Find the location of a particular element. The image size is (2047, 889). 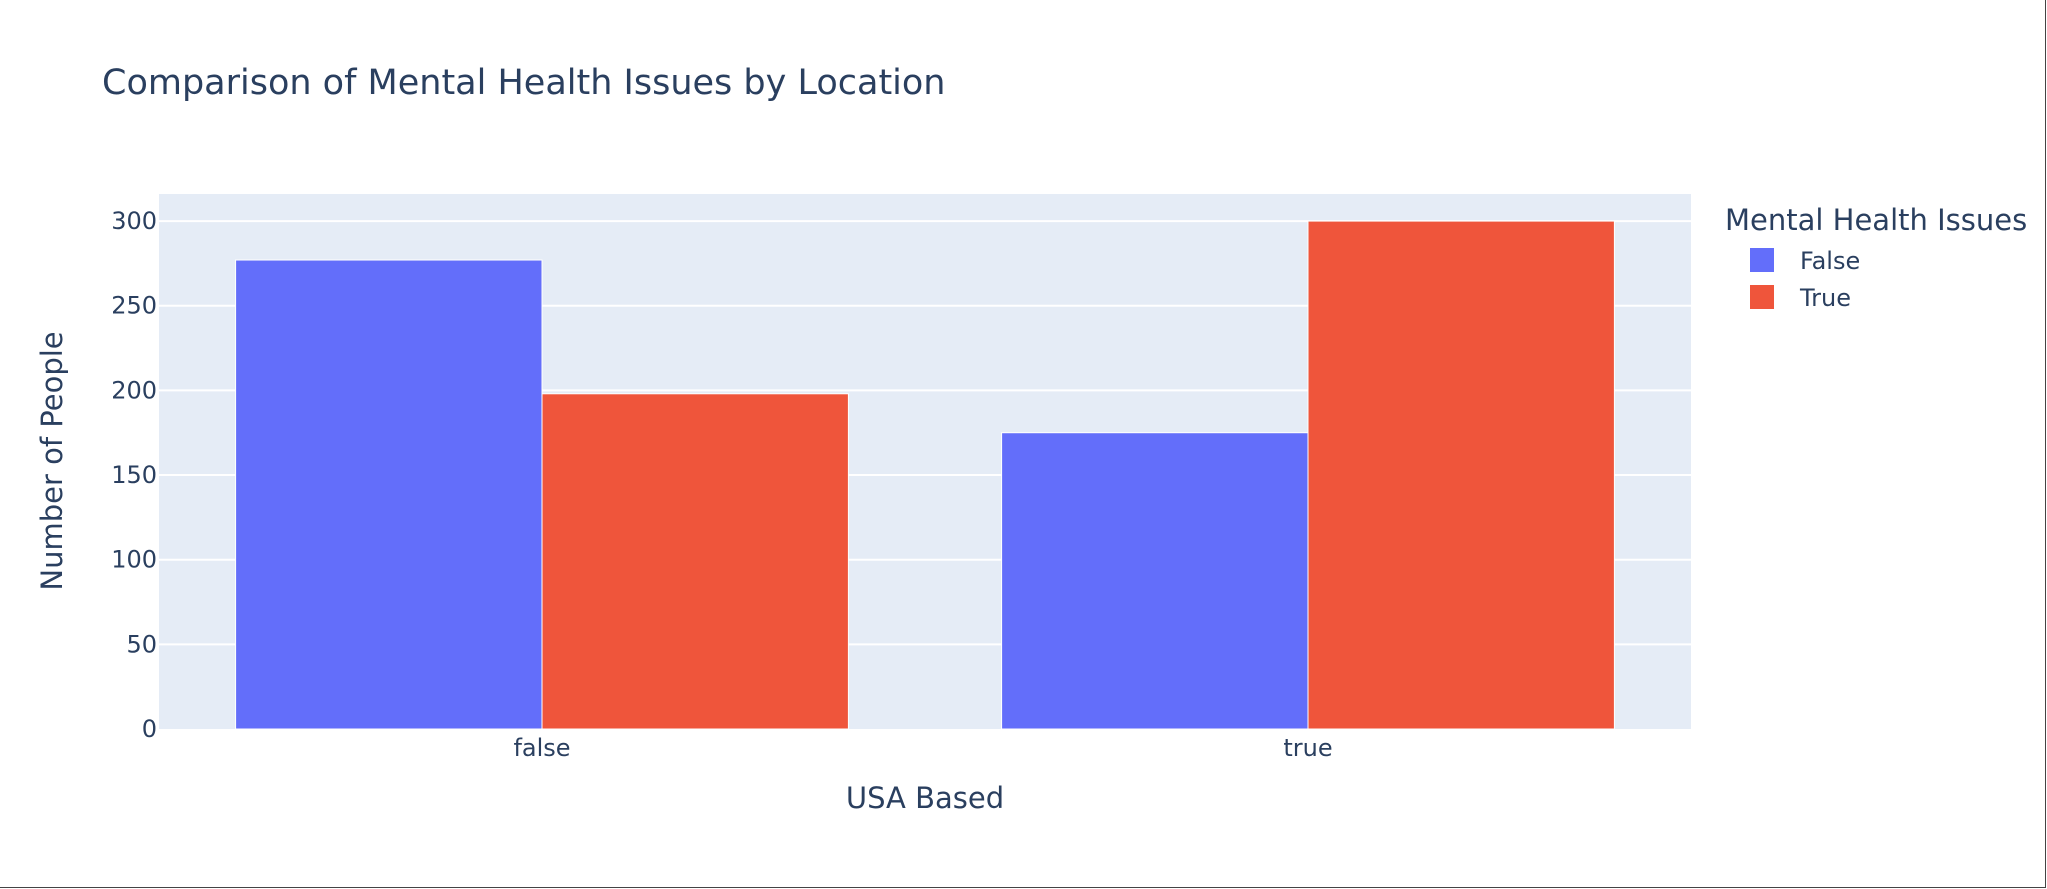

legend-item-false: False is located at coordinates (1805, 261).